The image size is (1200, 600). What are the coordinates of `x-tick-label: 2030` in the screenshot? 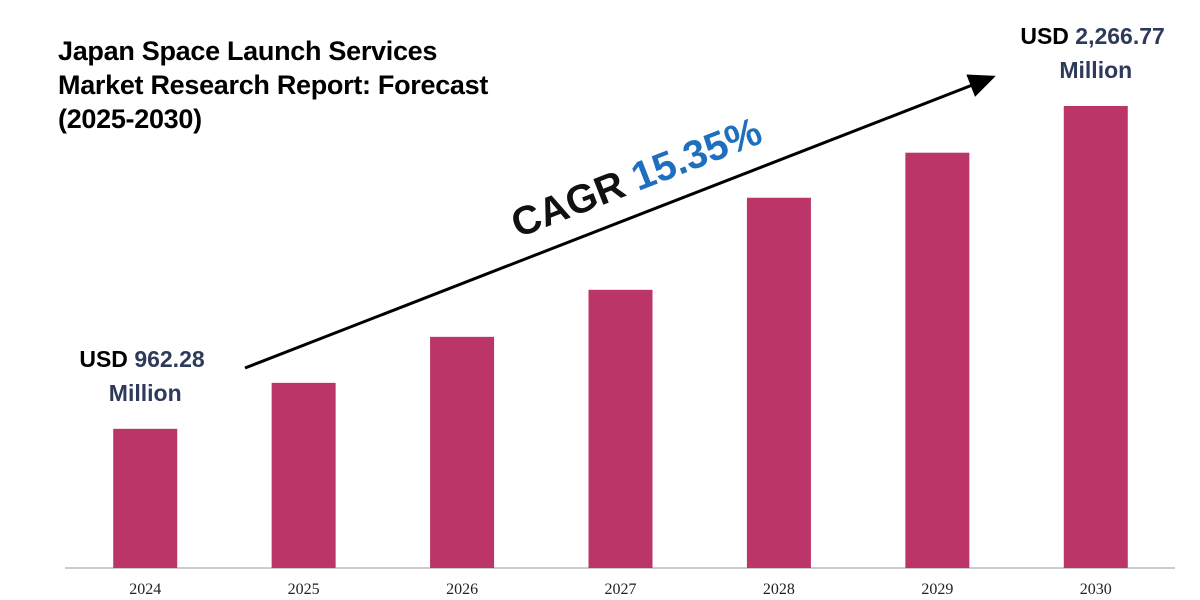 It's located at (1096, 589).